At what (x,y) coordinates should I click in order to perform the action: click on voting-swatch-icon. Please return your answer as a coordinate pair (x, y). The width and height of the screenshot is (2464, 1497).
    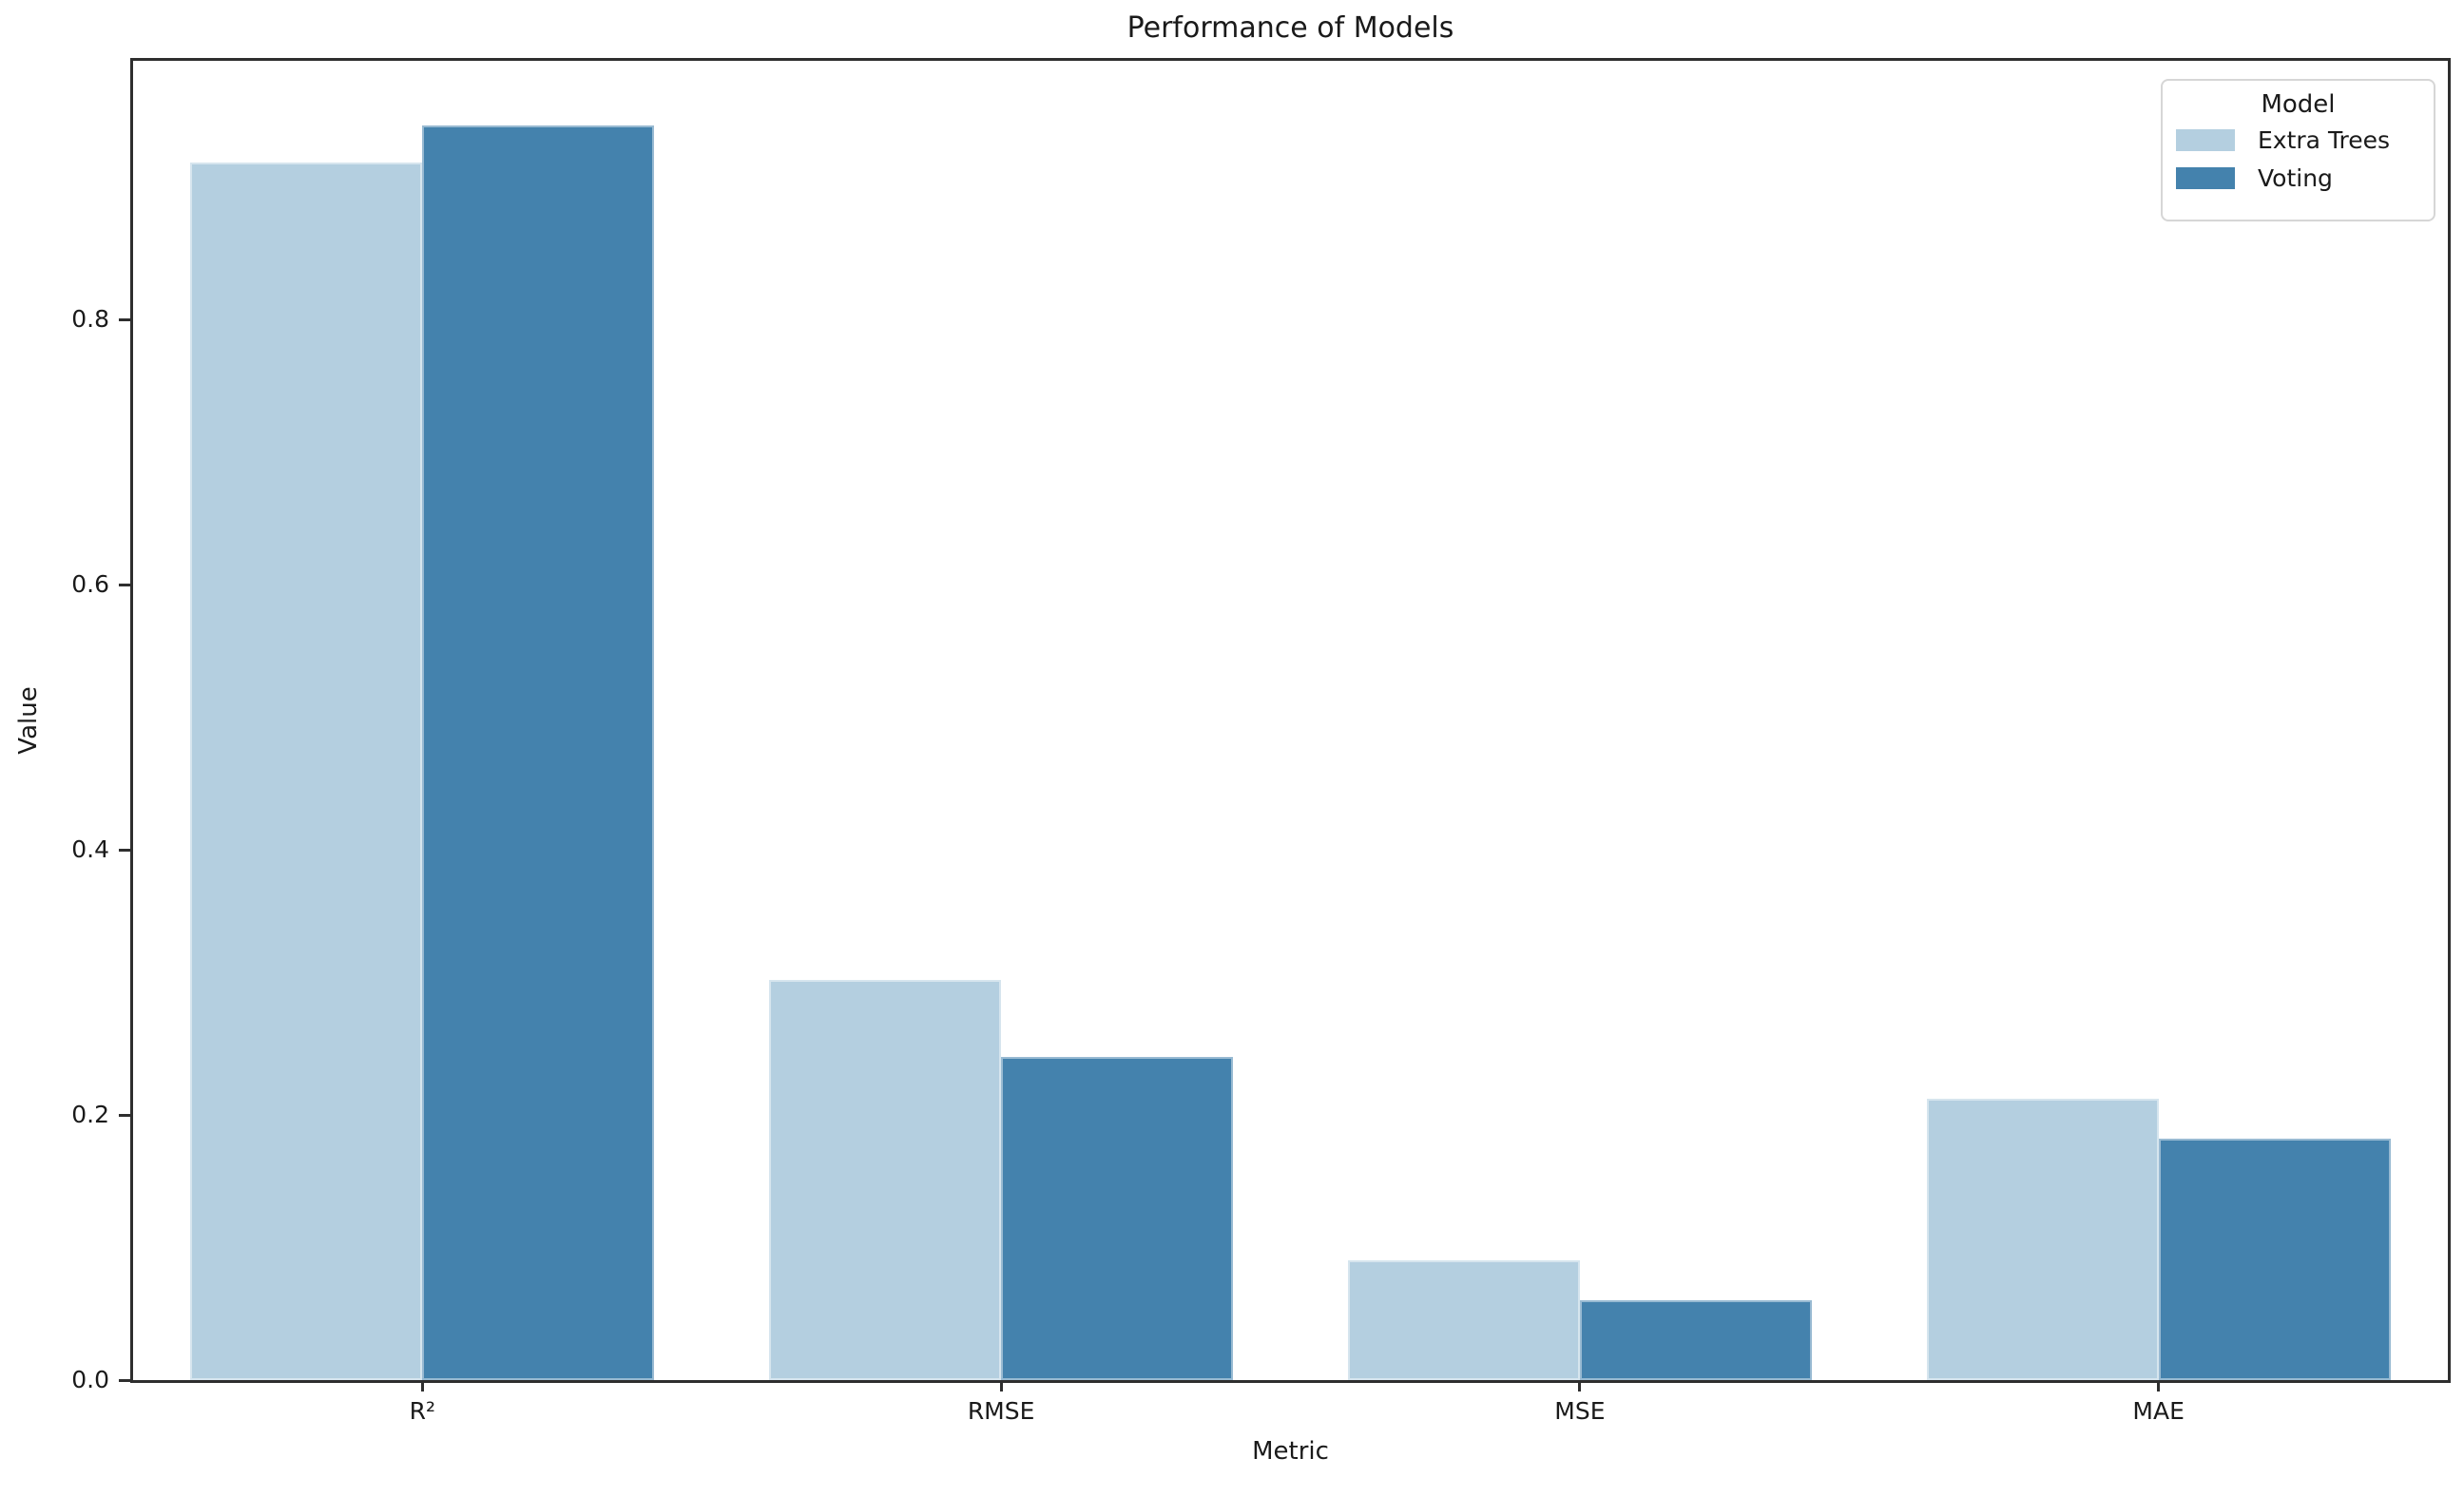
    Looking at the image, I should click on (2205, 178).